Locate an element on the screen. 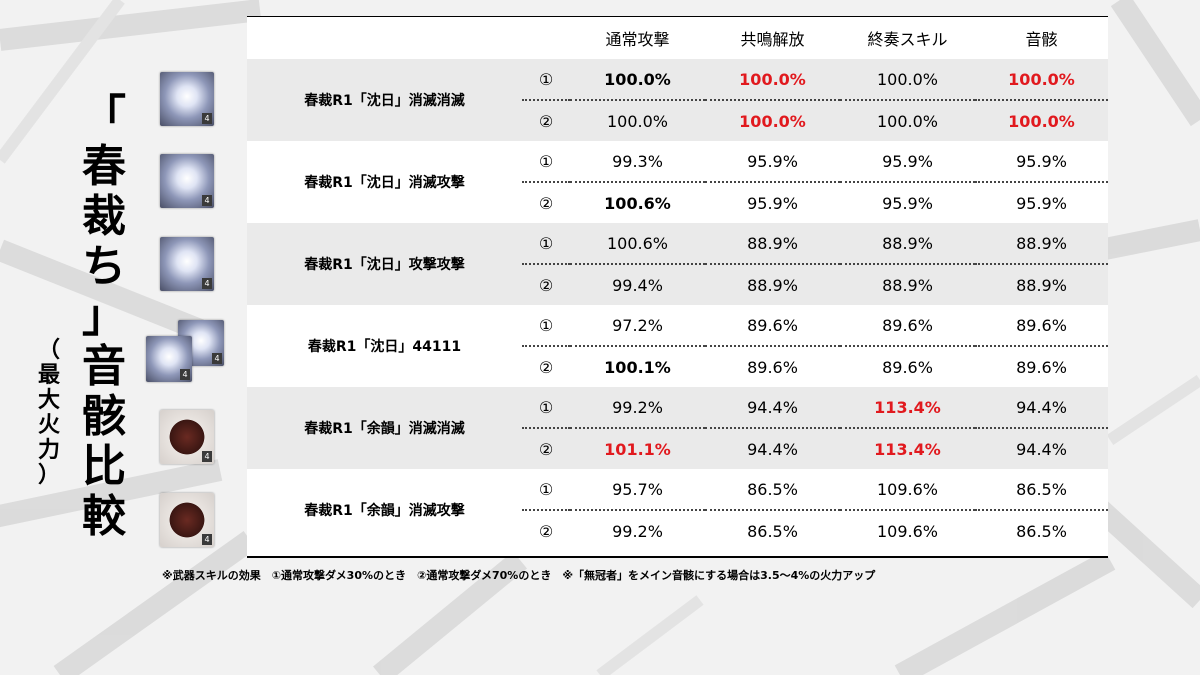  title-char: 比 is located at coordinates (104, 466).